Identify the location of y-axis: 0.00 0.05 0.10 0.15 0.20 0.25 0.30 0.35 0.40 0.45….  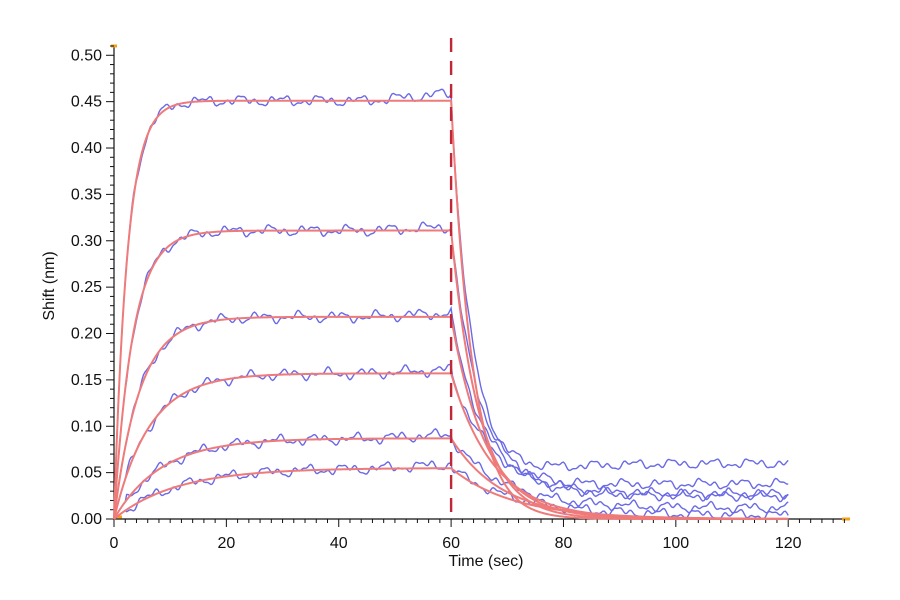
(94, 286).